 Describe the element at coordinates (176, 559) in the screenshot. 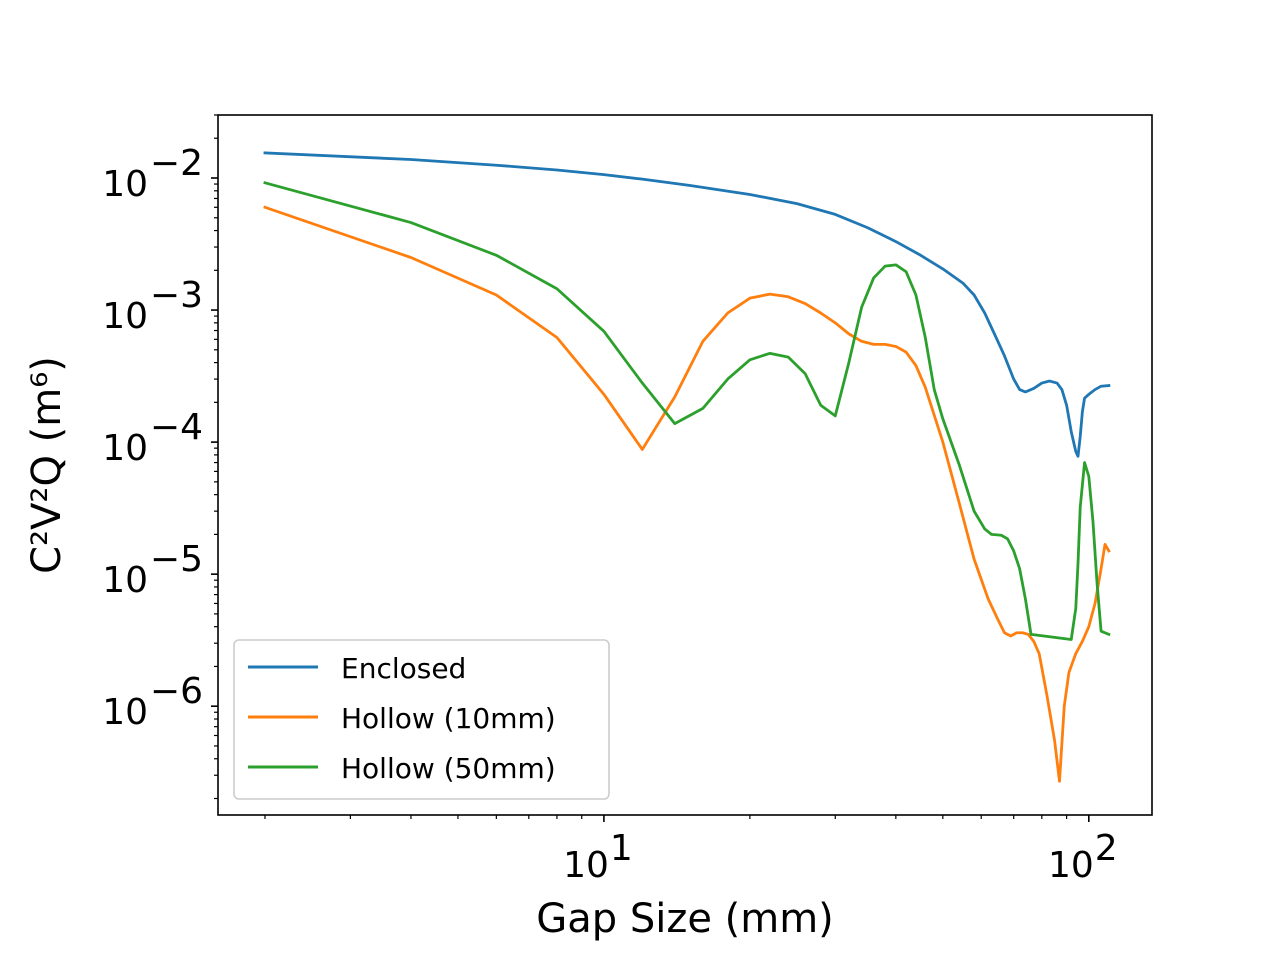

I see `y-tick-label-exponent: −5` at that location.